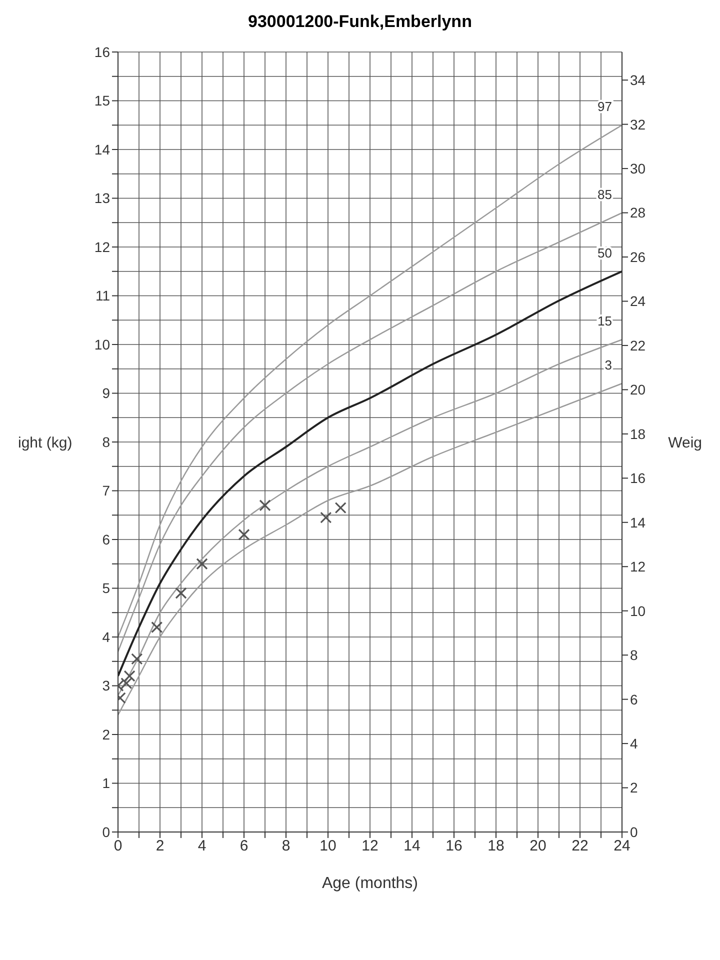  Describe the element at coordinates (244, 846) in the screenshot. I see `x-tick-label: 6` at that location.